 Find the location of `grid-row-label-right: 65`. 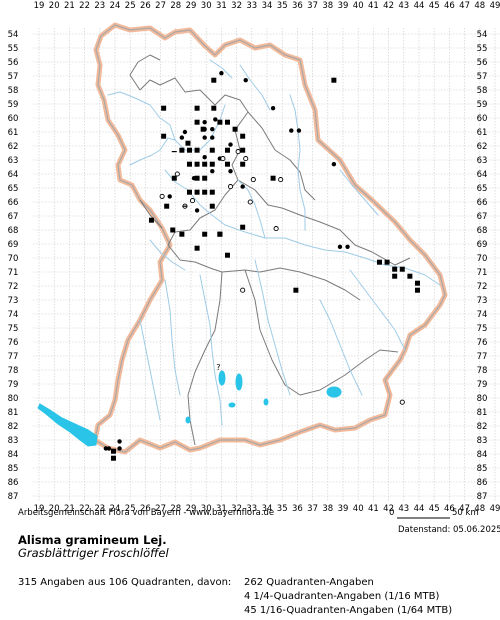

grid-row-label-right: 65 is located at coordinates (482, 189).